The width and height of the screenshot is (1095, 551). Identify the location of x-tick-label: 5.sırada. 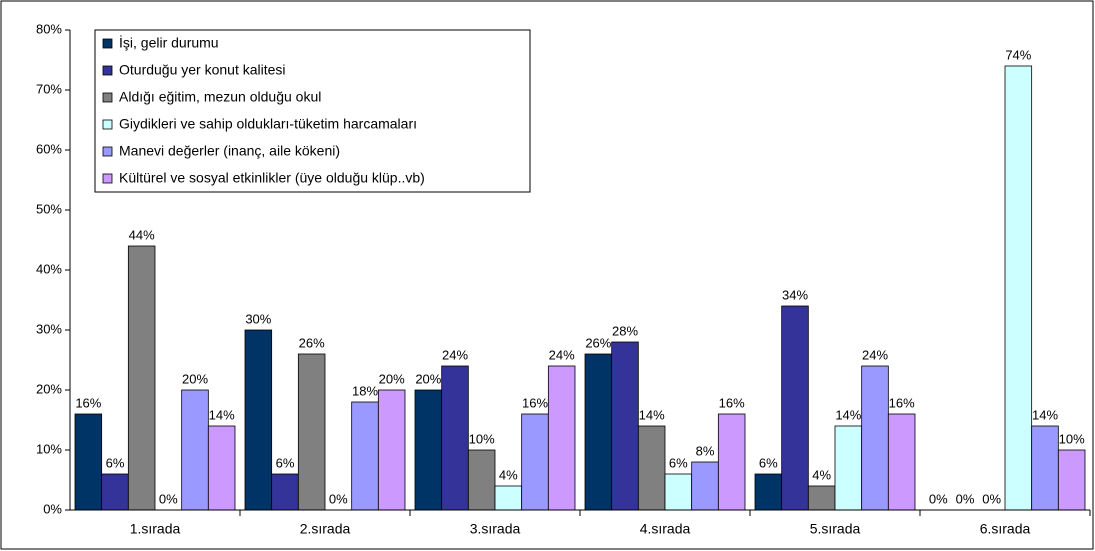
(835, 529).